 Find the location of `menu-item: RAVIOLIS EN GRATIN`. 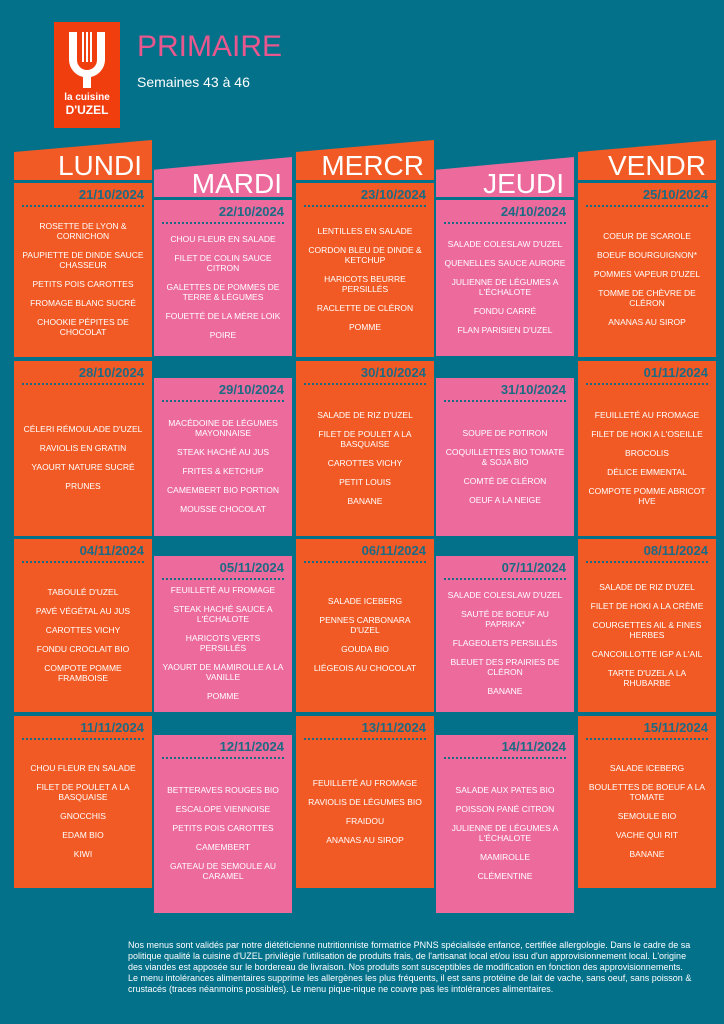

menu-item: RAVIOLIS EN GRATIN is located at coordinates (83, 448).